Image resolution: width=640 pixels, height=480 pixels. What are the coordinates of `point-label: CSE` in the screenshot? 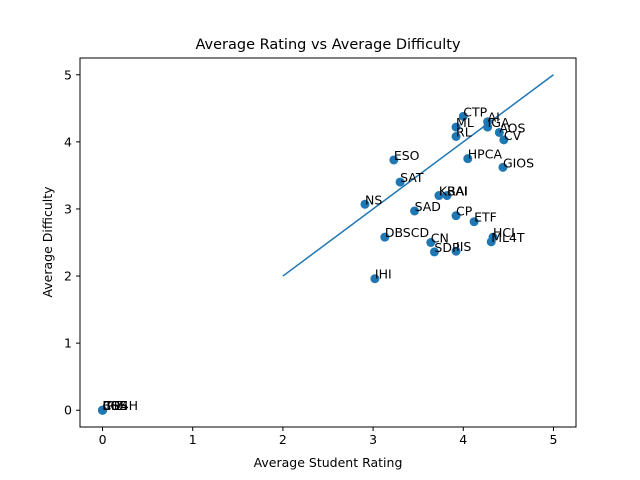 It's located at (115, 405).